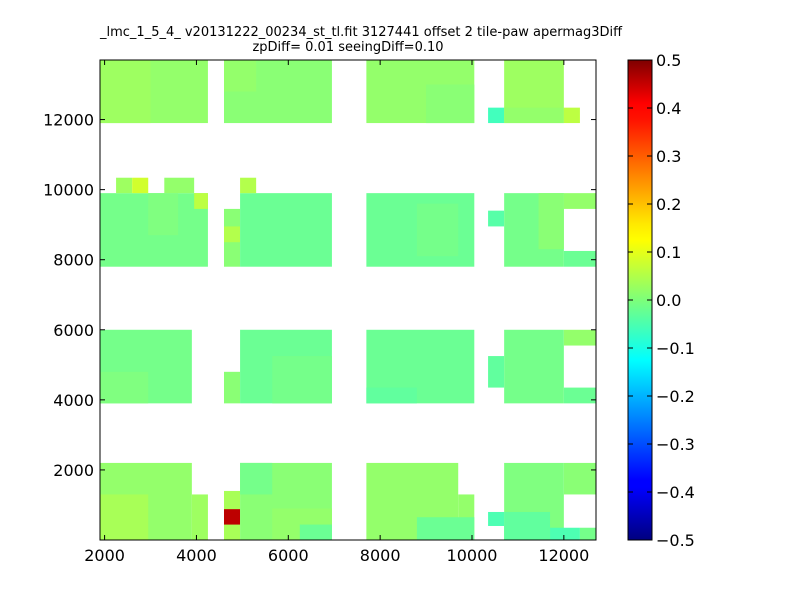 This screenshot has height=600, width=800. I want to click on colorbar-tick-label: −0.1, so click(675, 348).